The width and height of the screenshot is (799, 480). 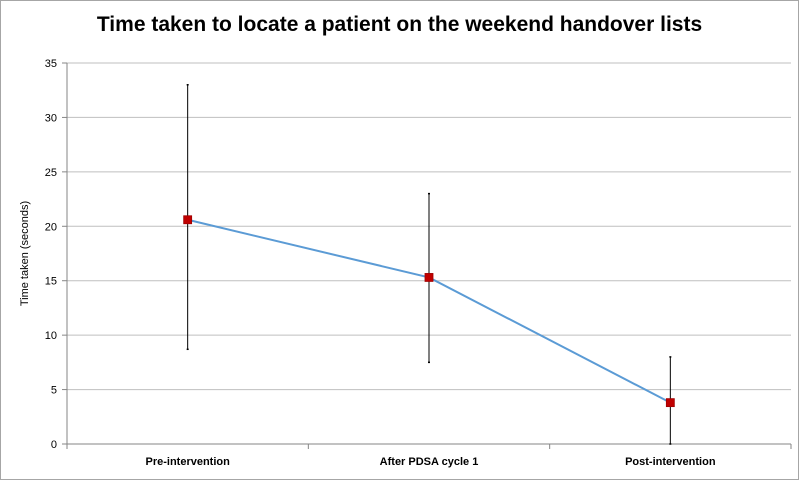 What do you see at coordinates (25, 253) in the screenshot?
I see `y-axis-label: Time taken (seconds)` at bounding box center [25, 253].